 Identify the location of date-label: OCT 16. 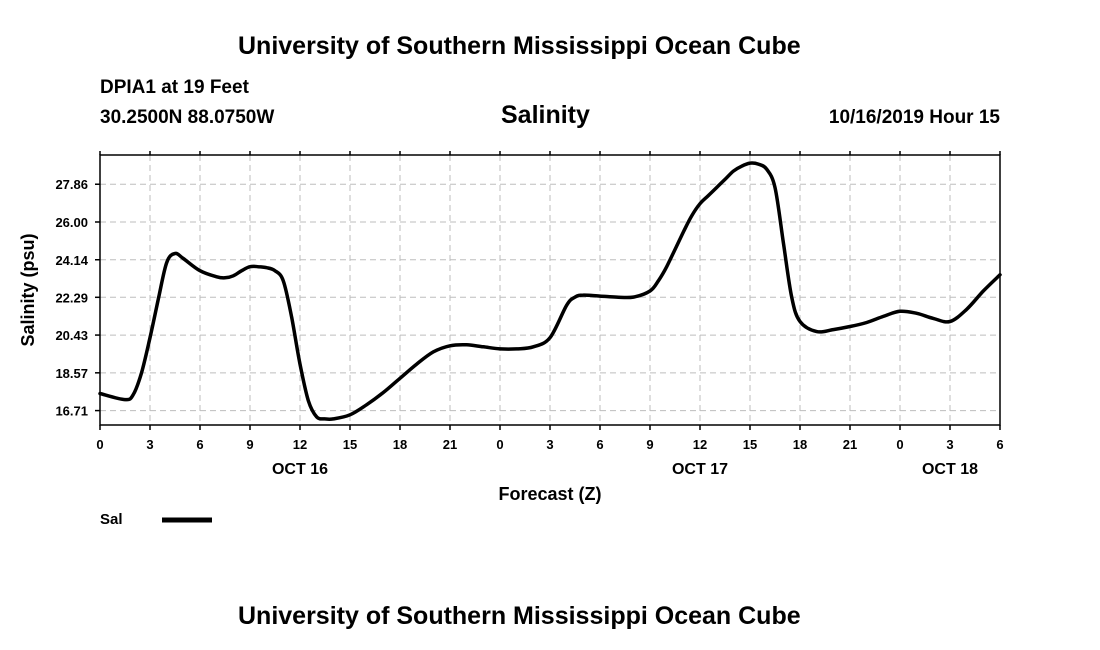
(300, 469).